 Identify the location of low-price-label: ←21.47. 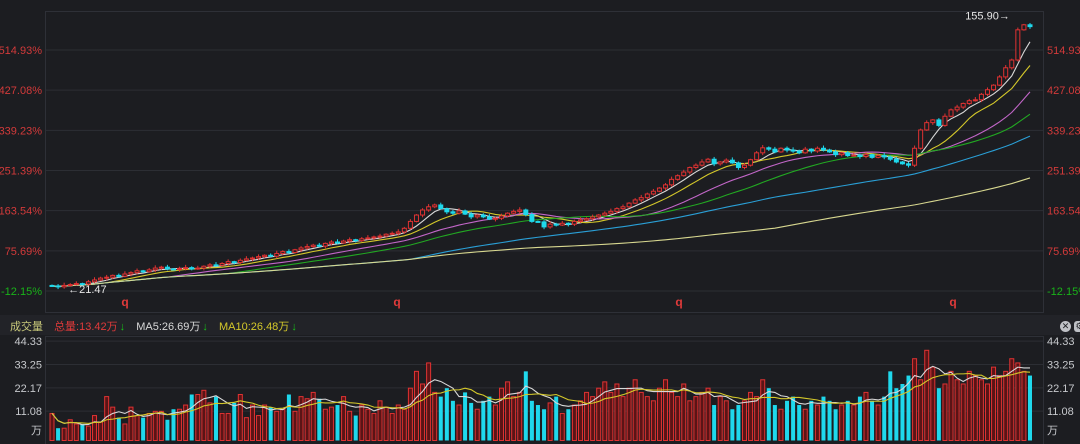
(87, 290).